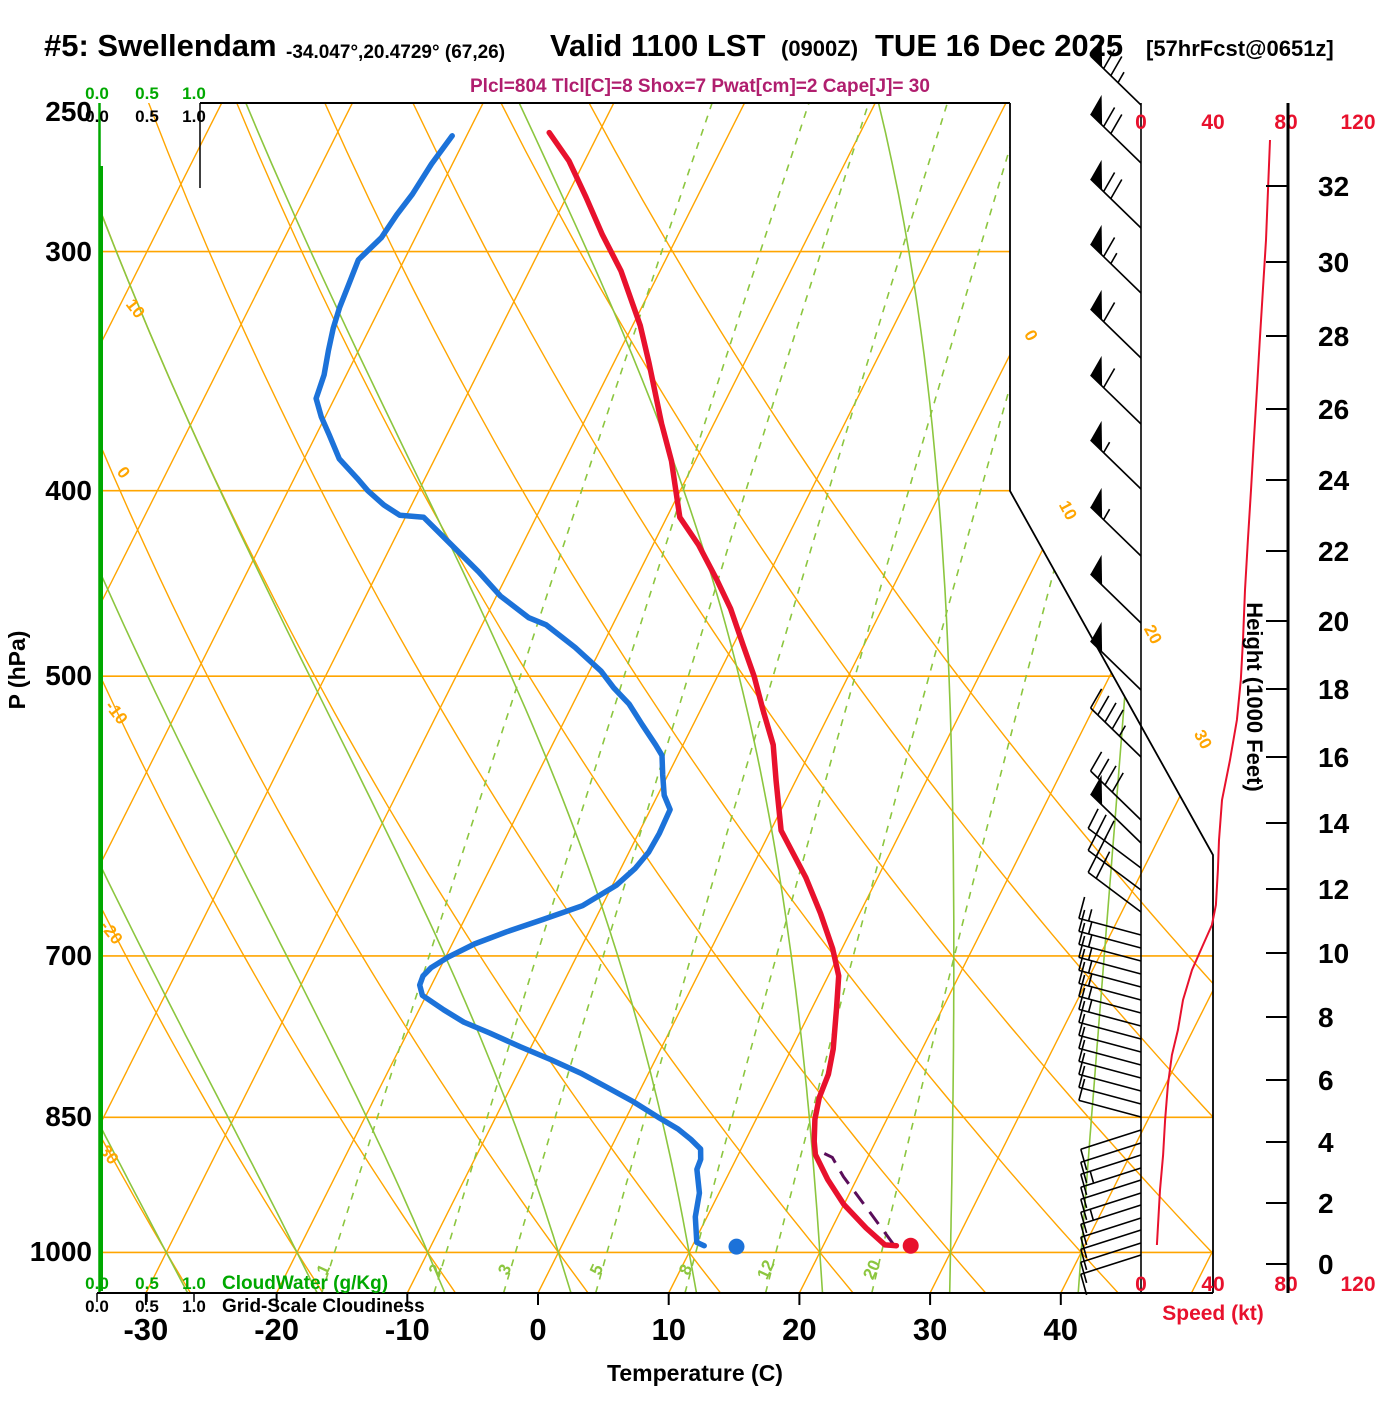 The height and width of the screenshot is (1405, 1400). What do you see at coordinates (1333, 889) in the screenshot?
I see `height-tick-label-12: 12` at bounding box center [1333, 889].